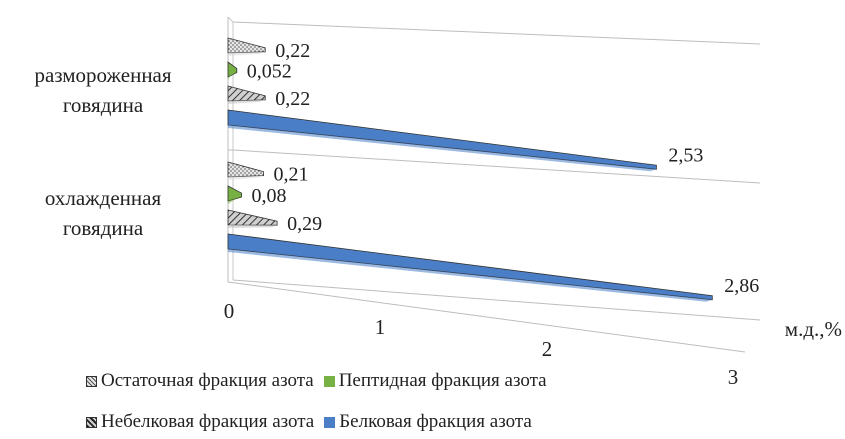 The height and width of the screenshot is (439, 845). What do you see at coordinates (329, 381) in the screenshot?
I see `legend-swatch-peptide` at bounding box center [329, 381].